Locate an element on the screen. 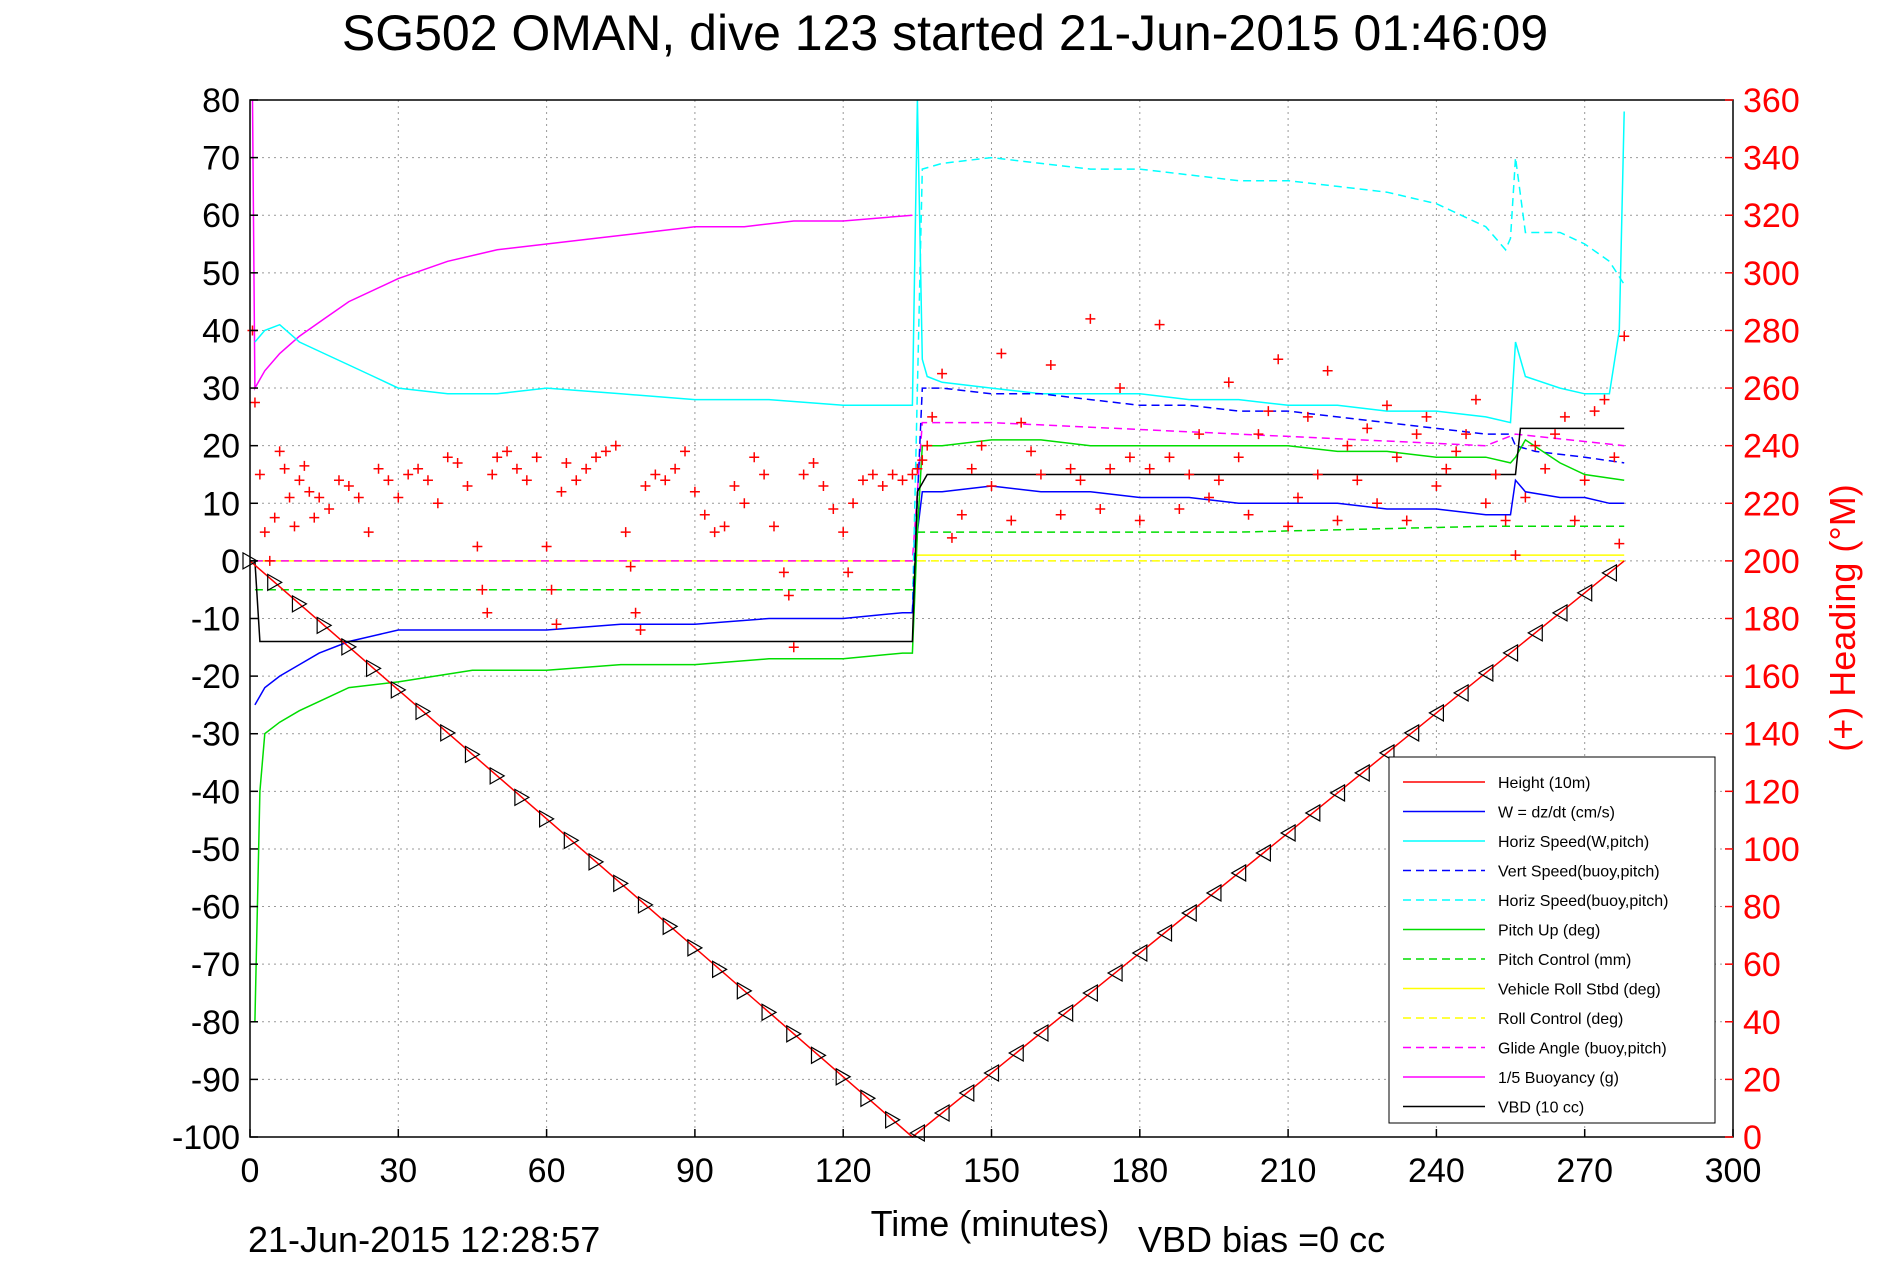  legend-label: Horiz Speed(buoy,pitch) is located at coordinates (1583, 901).